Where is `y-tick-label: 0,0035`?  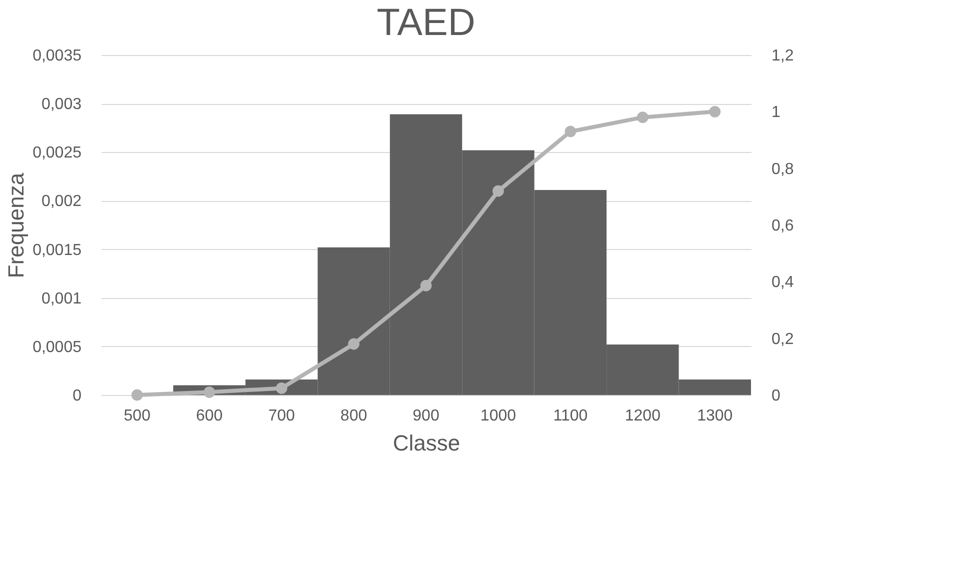 y-tick-label: 0,0035 is located at coordinates (57, 56).